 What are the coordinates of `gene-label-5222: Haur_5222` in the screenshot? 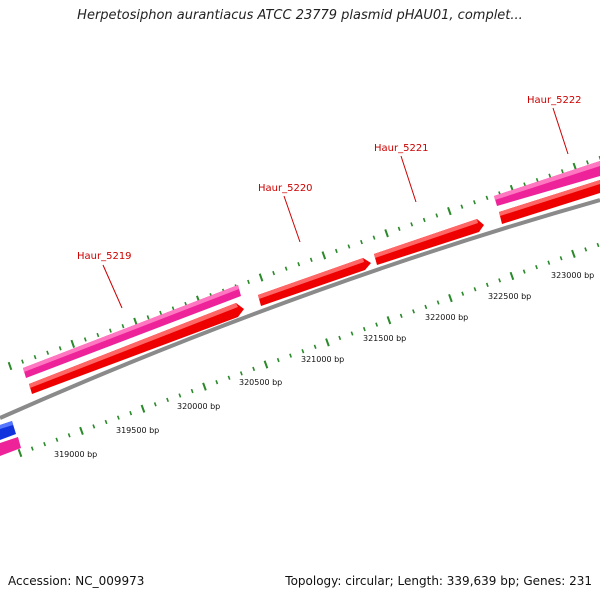 It's located at (554, 100).